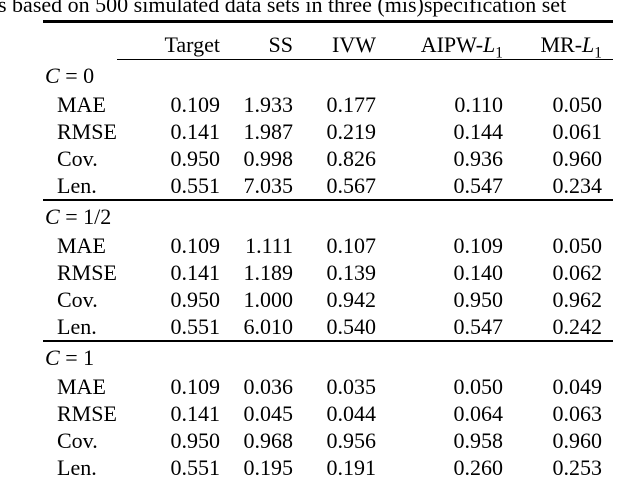 The height and width of the screenshot is (478, 640). I want to click on value-cell: 0.062, so click(577, 272).